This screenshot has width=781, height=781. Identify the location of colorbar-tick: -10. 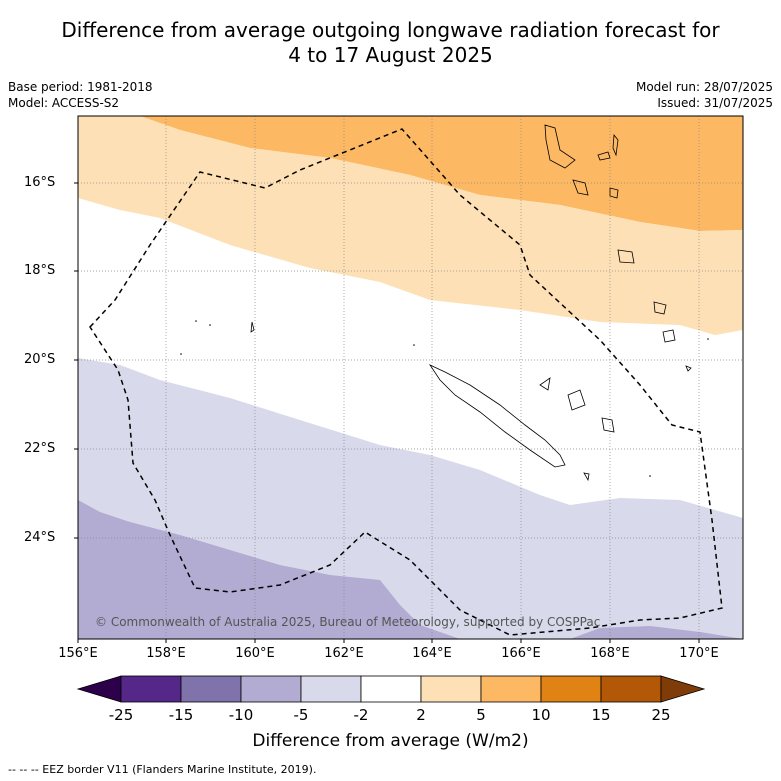
(241, 715).